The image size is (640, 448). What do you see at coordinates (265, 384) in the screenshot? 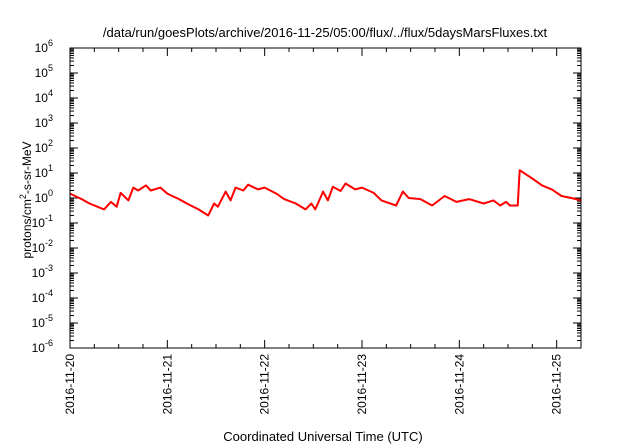
I see `x-tick-label: 2016-11-22` at bounding box center [265, 384].